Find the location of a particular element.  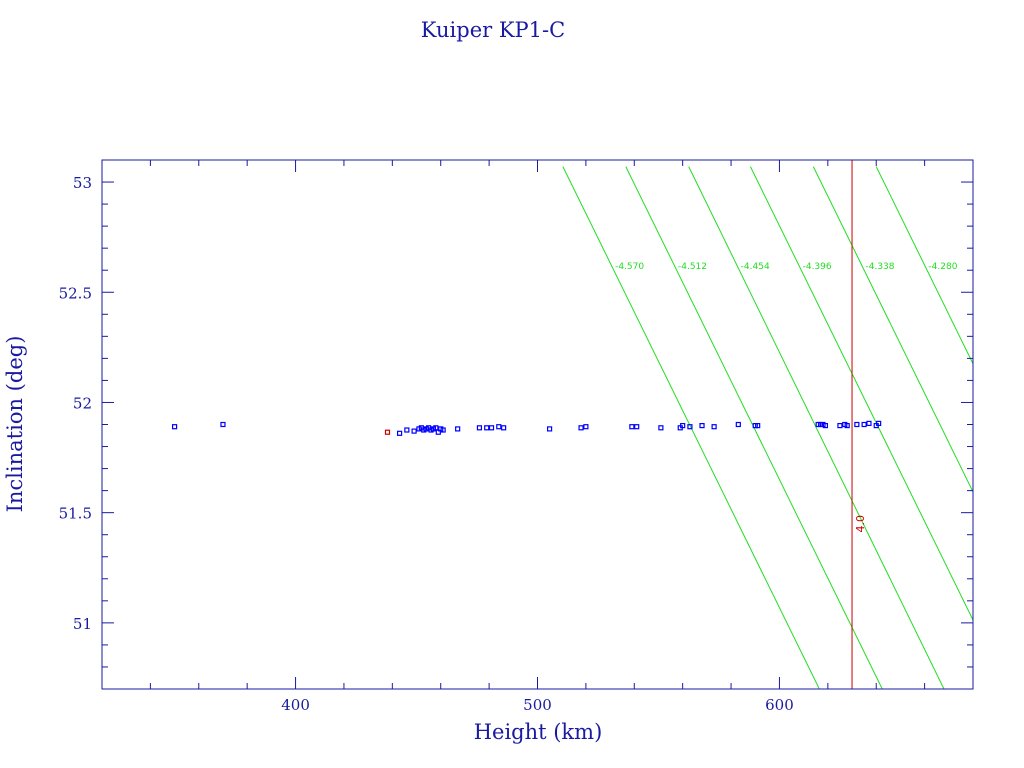

y-tick-label: 53 is located at coordinates (82, 183).